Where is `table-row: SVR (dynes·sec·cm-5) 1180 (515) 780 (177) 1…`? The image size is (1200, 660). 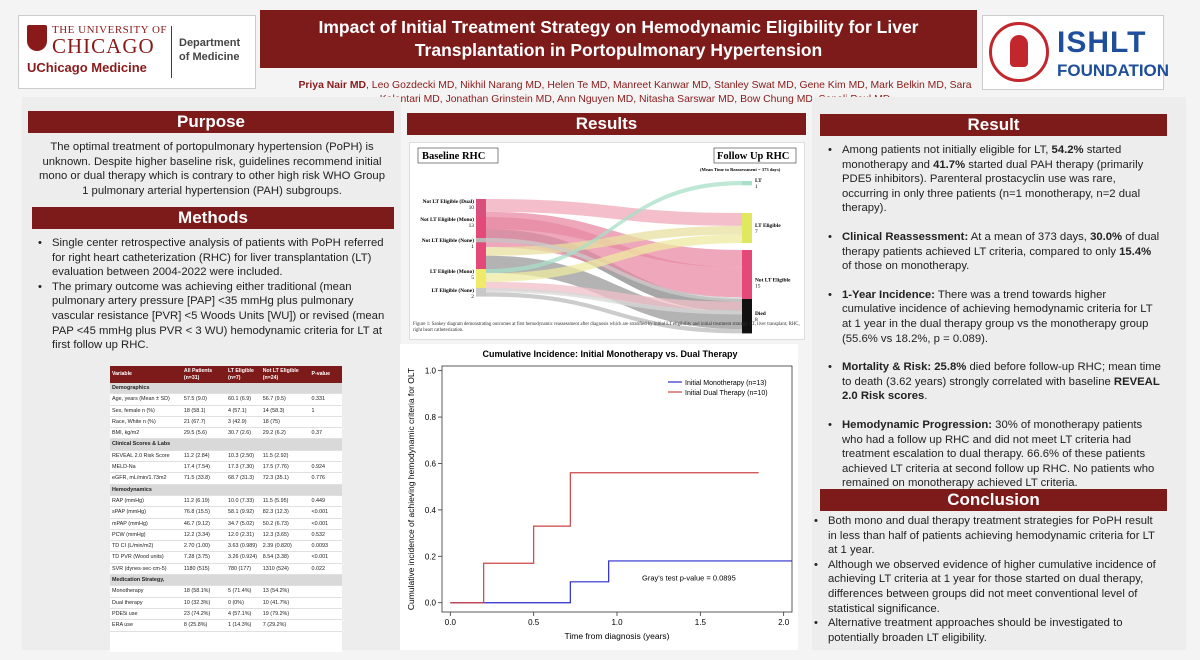 table-row: SVR (dynes·sec·cm-5) 1180 (515) 780 (177) 1… is located at coordinates (226, 569).